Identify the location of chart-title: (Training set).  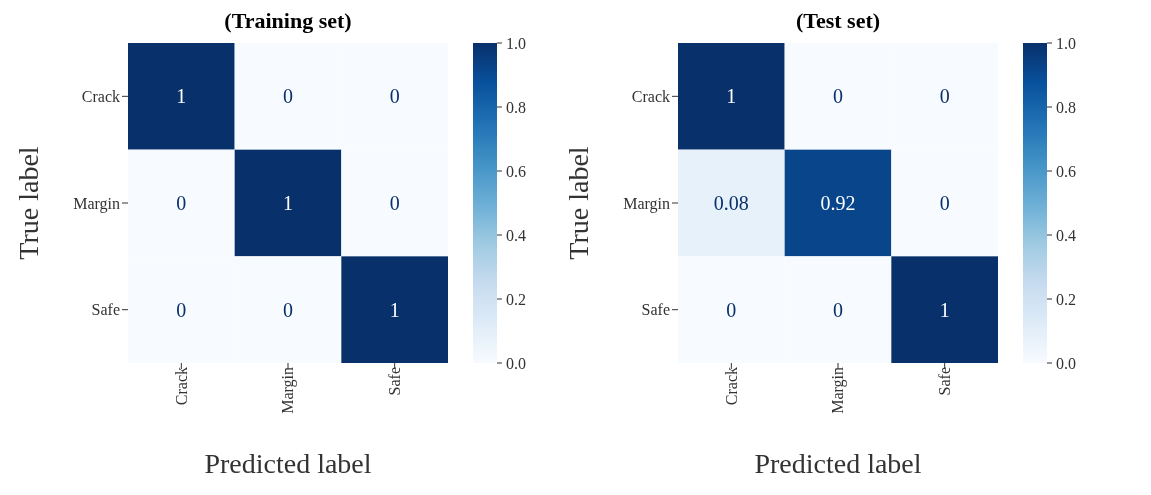
(288, 21).